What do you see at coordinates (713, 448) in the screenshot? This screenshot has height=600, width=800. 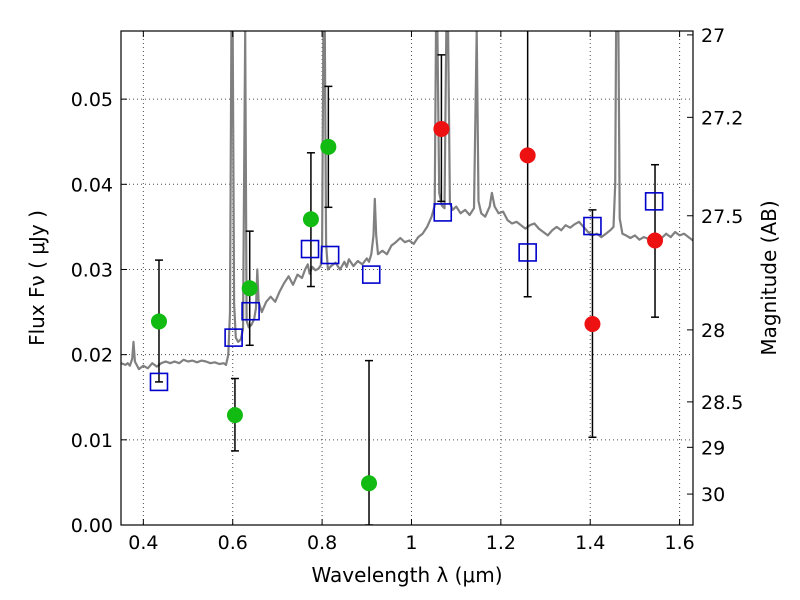 I see `right-tick-label: 29` at bounding box center [713, 448].